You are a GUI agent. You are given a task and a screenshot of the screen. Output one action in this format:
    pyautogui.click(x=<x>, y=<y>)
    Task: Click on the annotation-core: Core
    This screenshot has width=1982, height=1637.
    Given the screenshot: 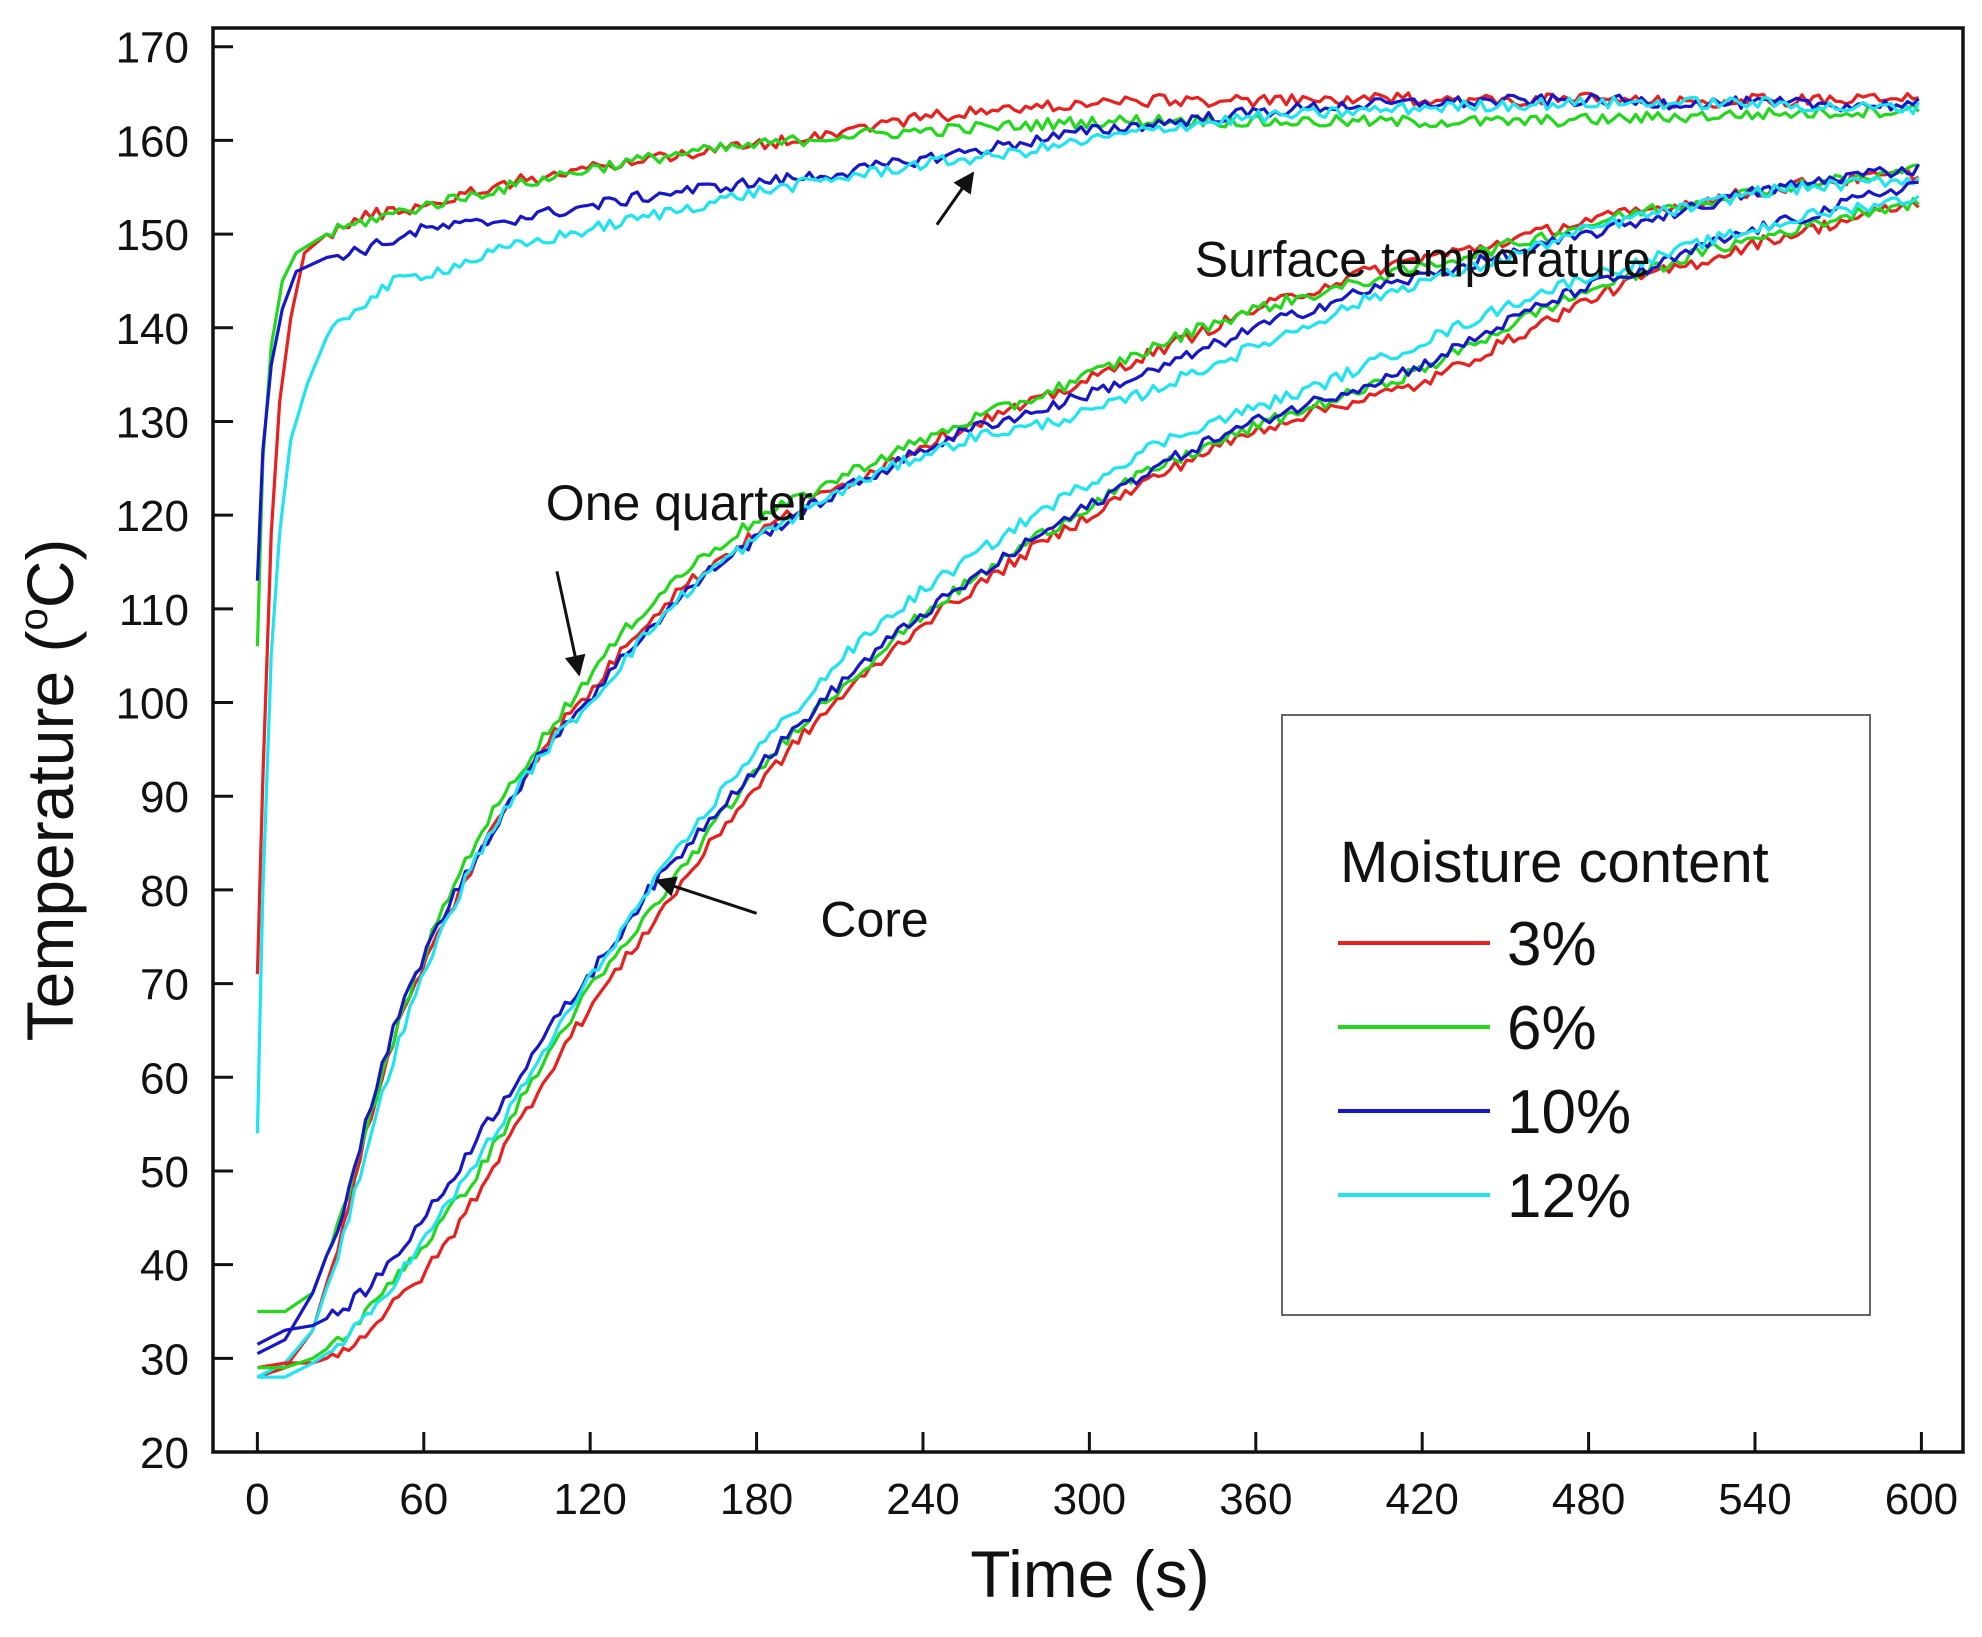 What is the action you would take?
    pyautogui.click(x=874, y=920)
    